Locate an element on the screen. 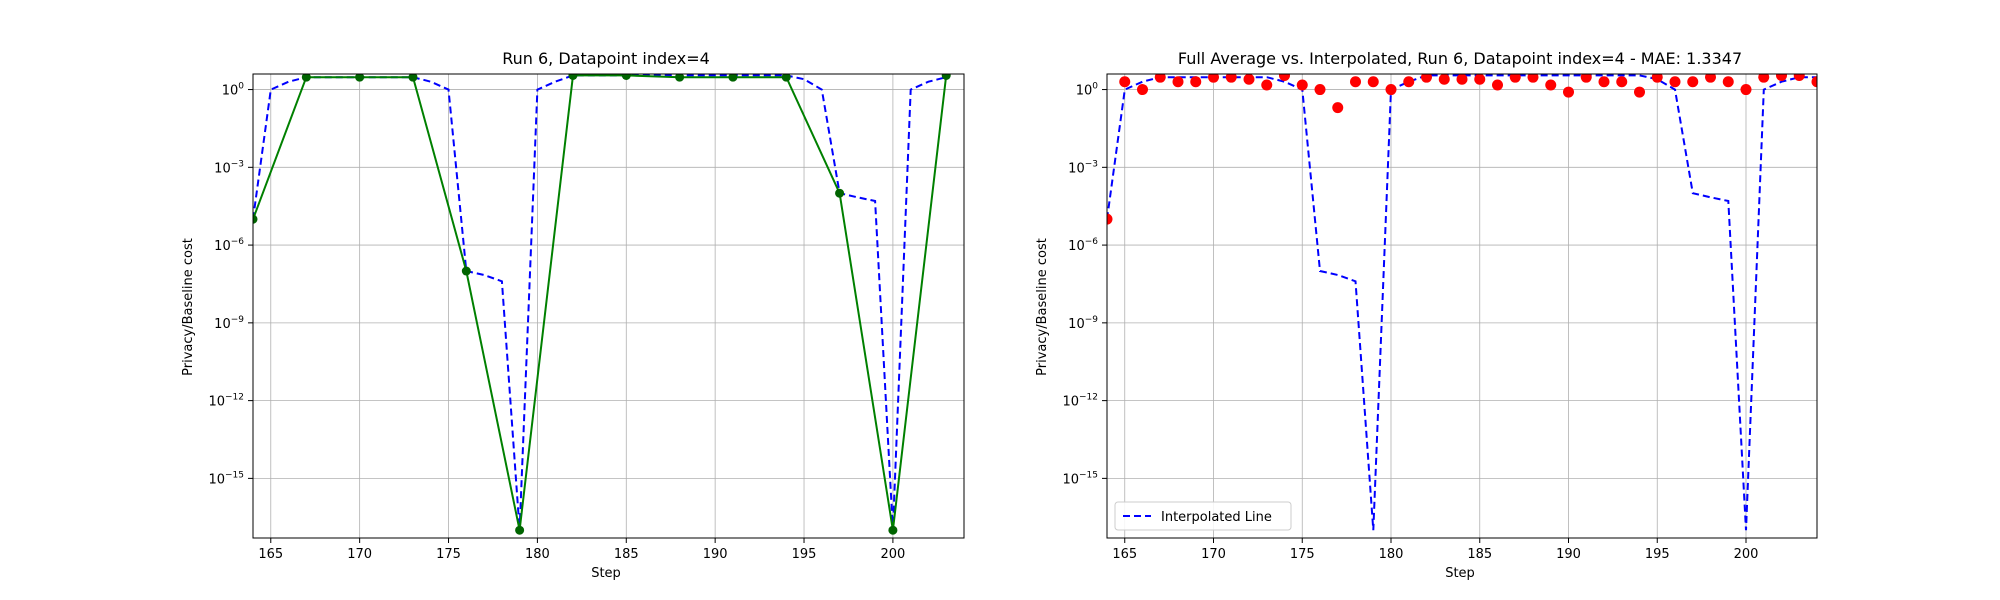  left-y-tick-label: 10⁻¹² is located at coordinates (226, 401).